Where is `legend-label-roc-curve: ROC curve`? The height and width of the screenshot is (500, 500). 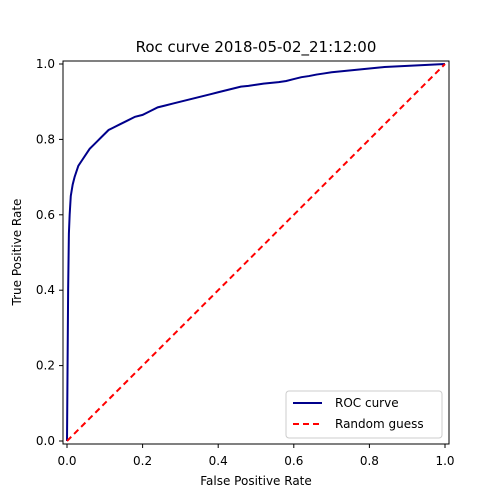
legend-label-roc-curve: ROC curve is located at coordinates (367, 403).